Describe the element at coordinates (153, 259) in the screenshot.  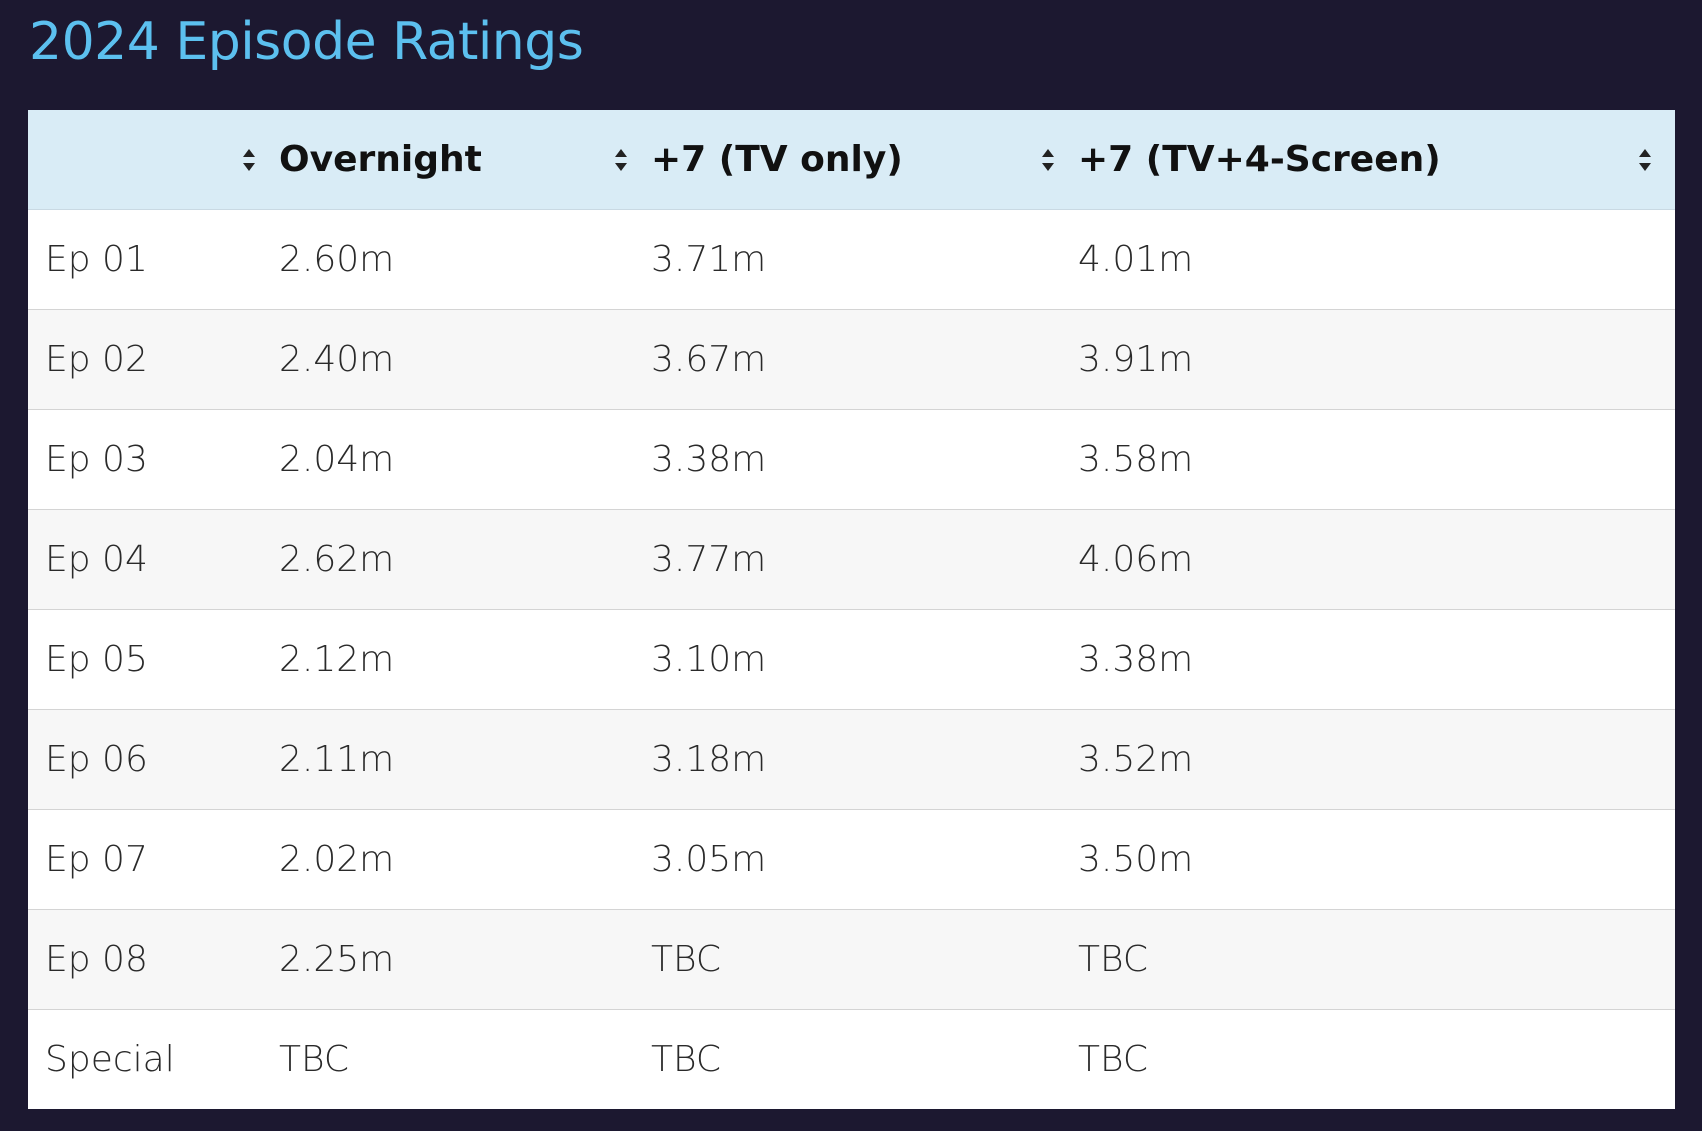
I see `episode-cell: Ep 01` at that location.